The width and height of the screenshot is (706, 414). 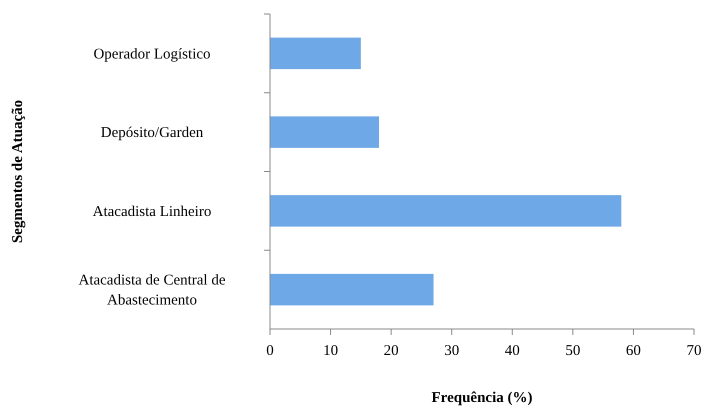 What do you see at coordinates (694, 351) in the screenshot?
I see `x-tick-label: 70` at bounding box center [694, 351].